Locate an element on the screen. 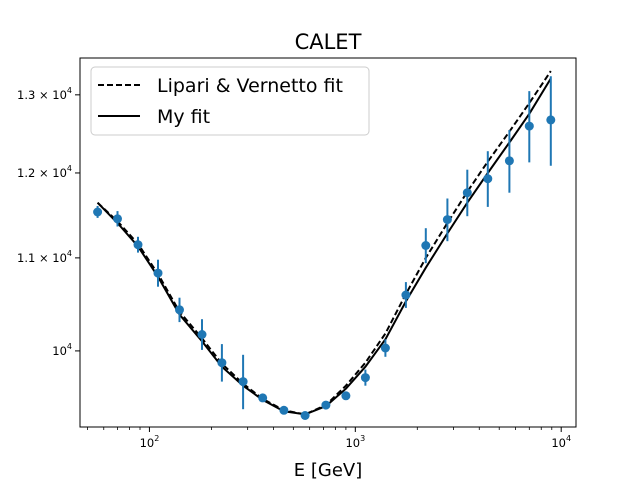 This screenshot has height=484, width=640. legend-entry-label: Lipari & Vernetto fit is located at coordinates (250, 86).